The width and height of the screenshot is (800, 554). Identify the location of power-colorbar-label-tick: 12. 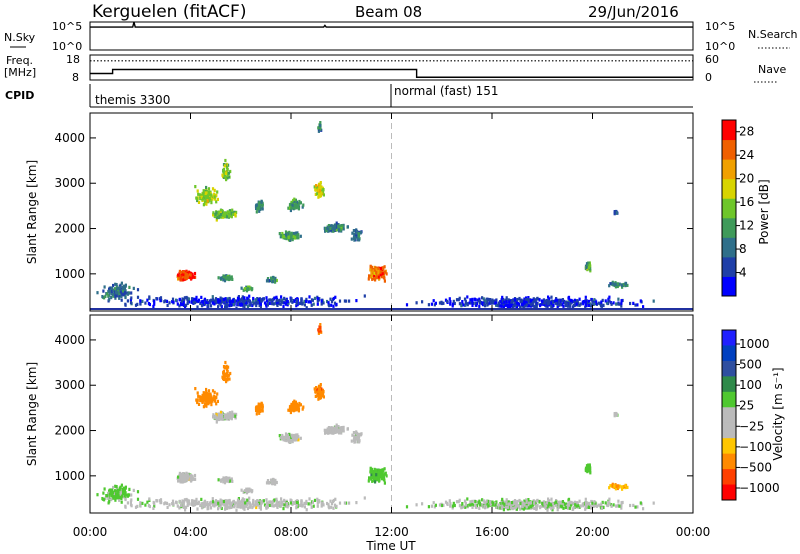
(746, 226).